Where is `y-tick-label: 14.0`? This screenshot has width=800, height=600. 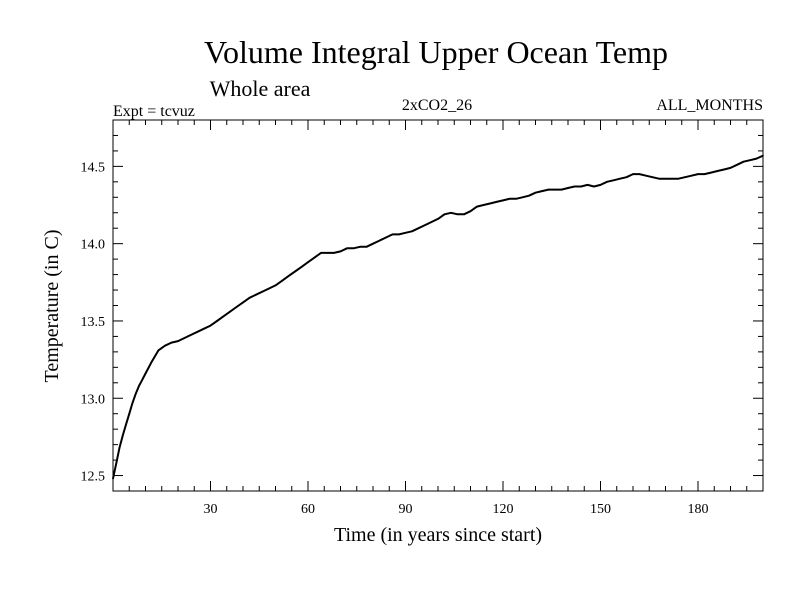 y-tick-label: 14.0 is located at coordinates (93, 245).